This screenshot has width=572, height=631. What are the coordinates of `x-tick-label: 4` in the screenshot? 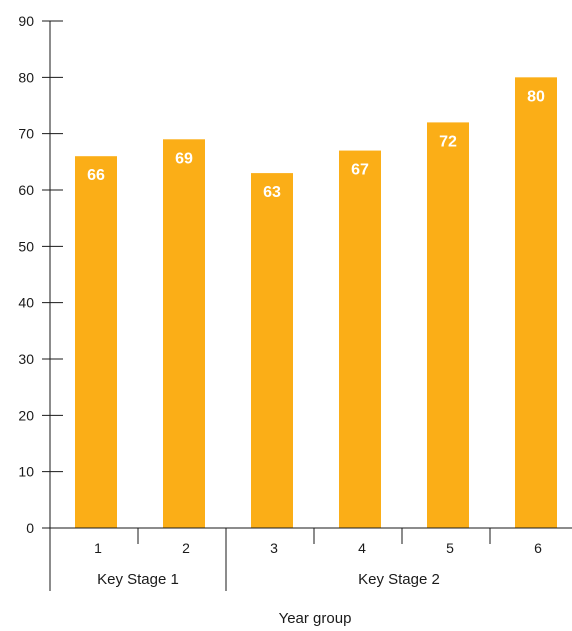 It's located at (362, 548).